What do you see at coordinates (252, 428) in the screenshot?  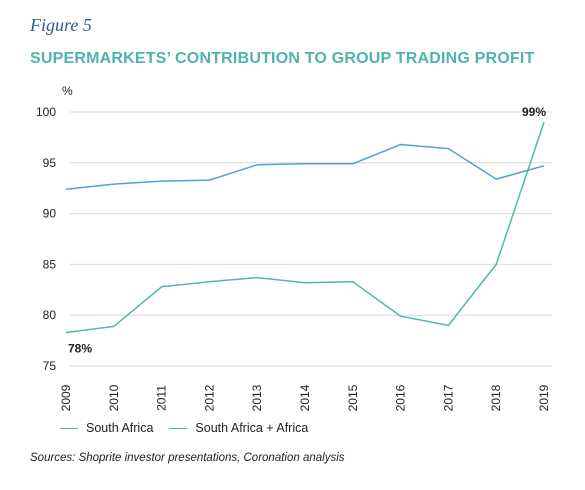 I see `legend-label-south-africa-africa: South Africa + Africa` at bounding box center [252, 428].